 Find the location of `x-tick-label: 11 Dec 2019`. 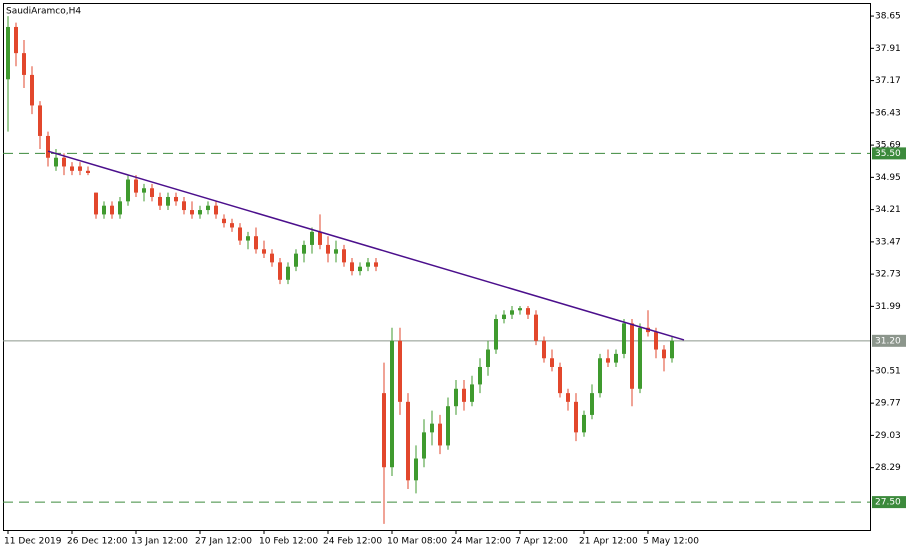

x-tick-label: 11 Dec 2019 is located at coordinates (33, 542).